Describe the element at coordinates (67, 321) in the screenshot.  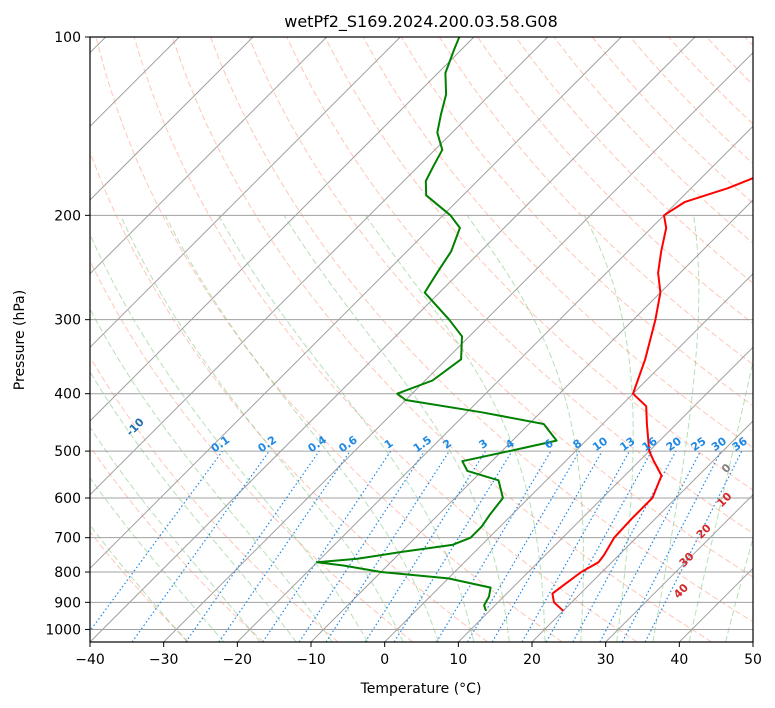
I see `y-tick-label: 300` at that location.